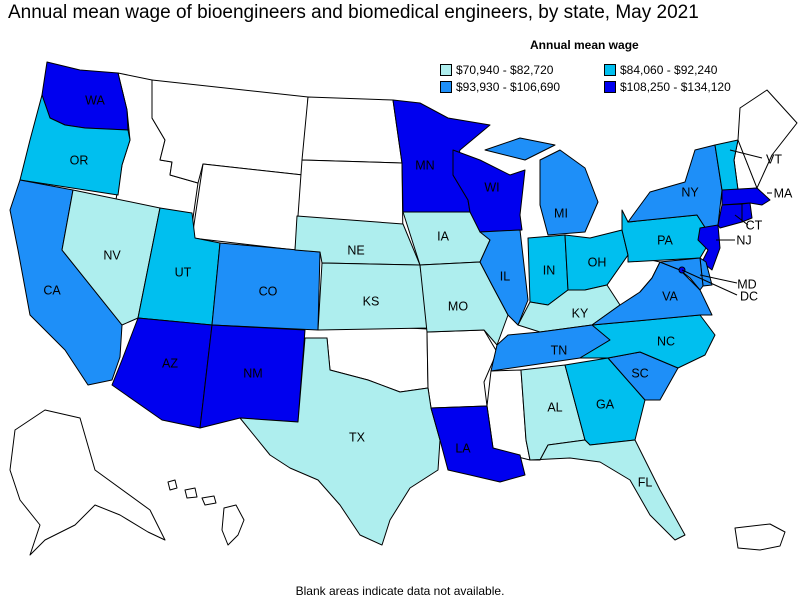  What do you see at coordinates (774, 159) in the screenshot?
I see `label-VT: VT` at bounding box center [774, 159].